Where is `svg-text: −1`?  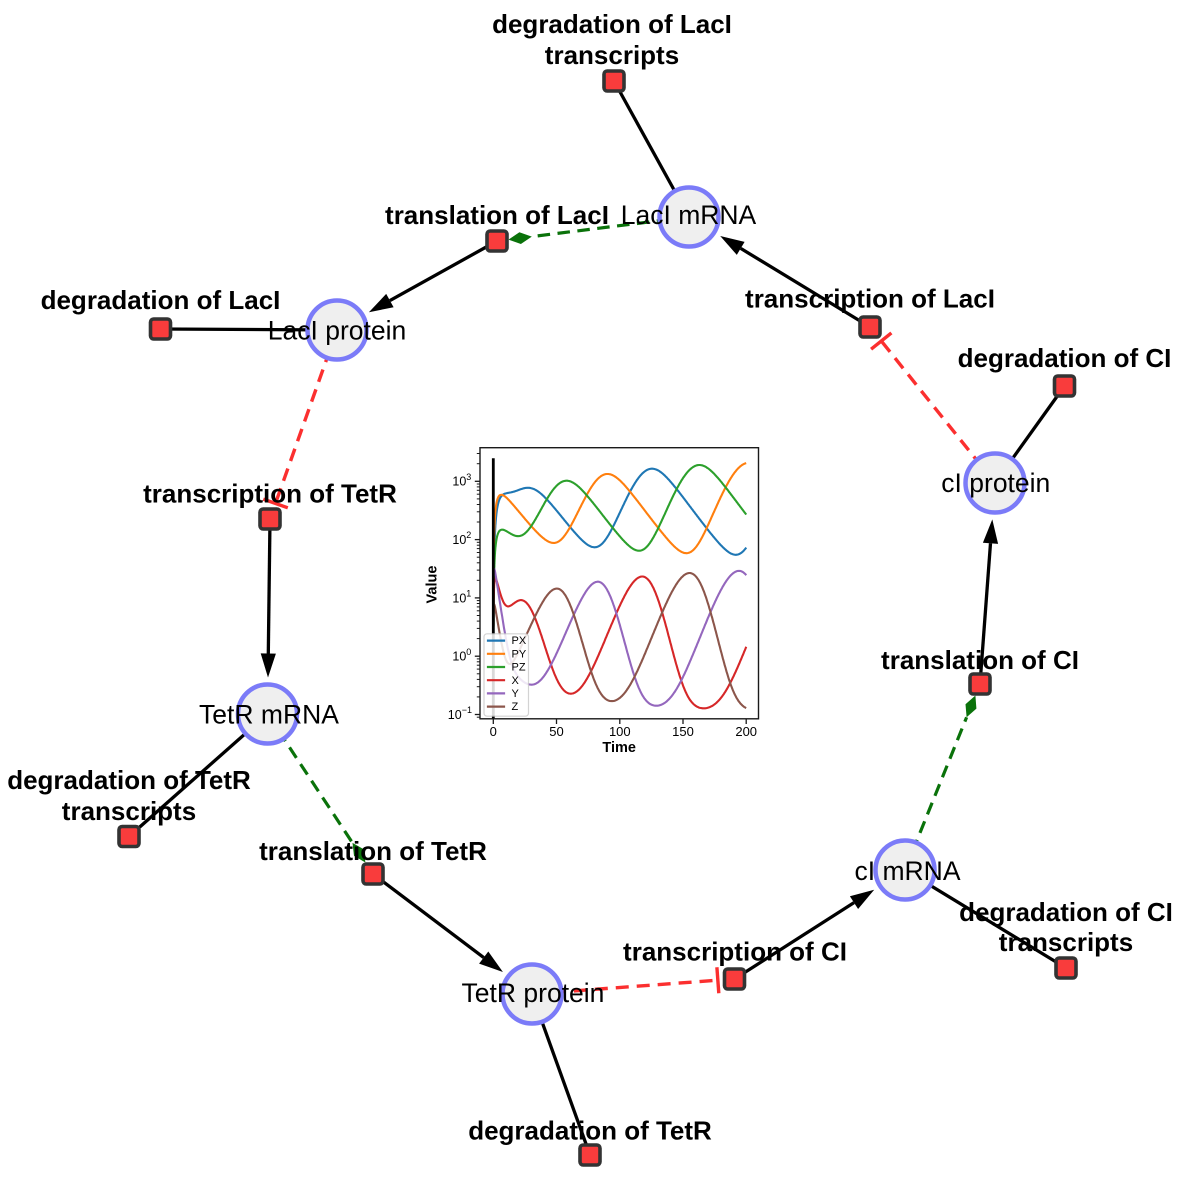 svg-text: −1 is located at coordinates (467, 710).